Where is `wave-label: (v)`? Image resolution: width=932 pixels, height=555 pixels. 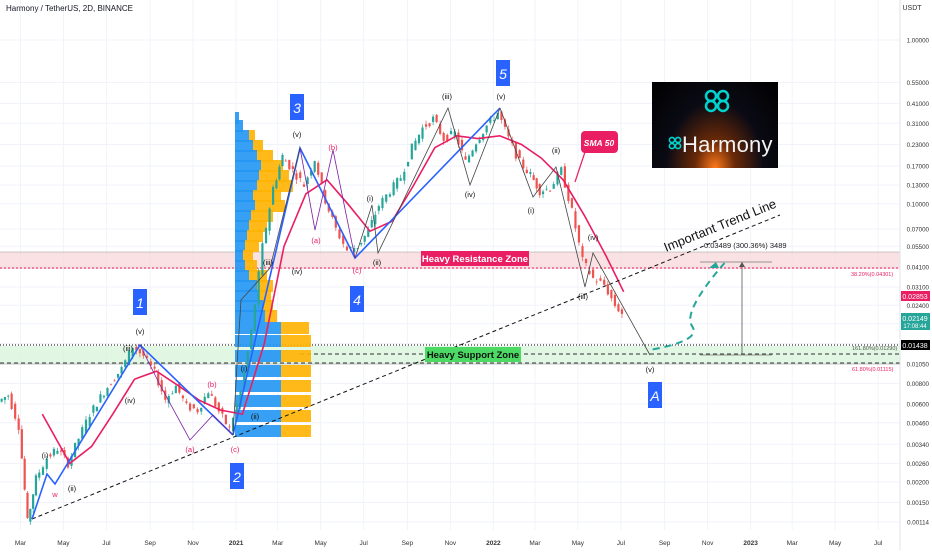 wave-label: (v) is located at coordinates (140, 331).